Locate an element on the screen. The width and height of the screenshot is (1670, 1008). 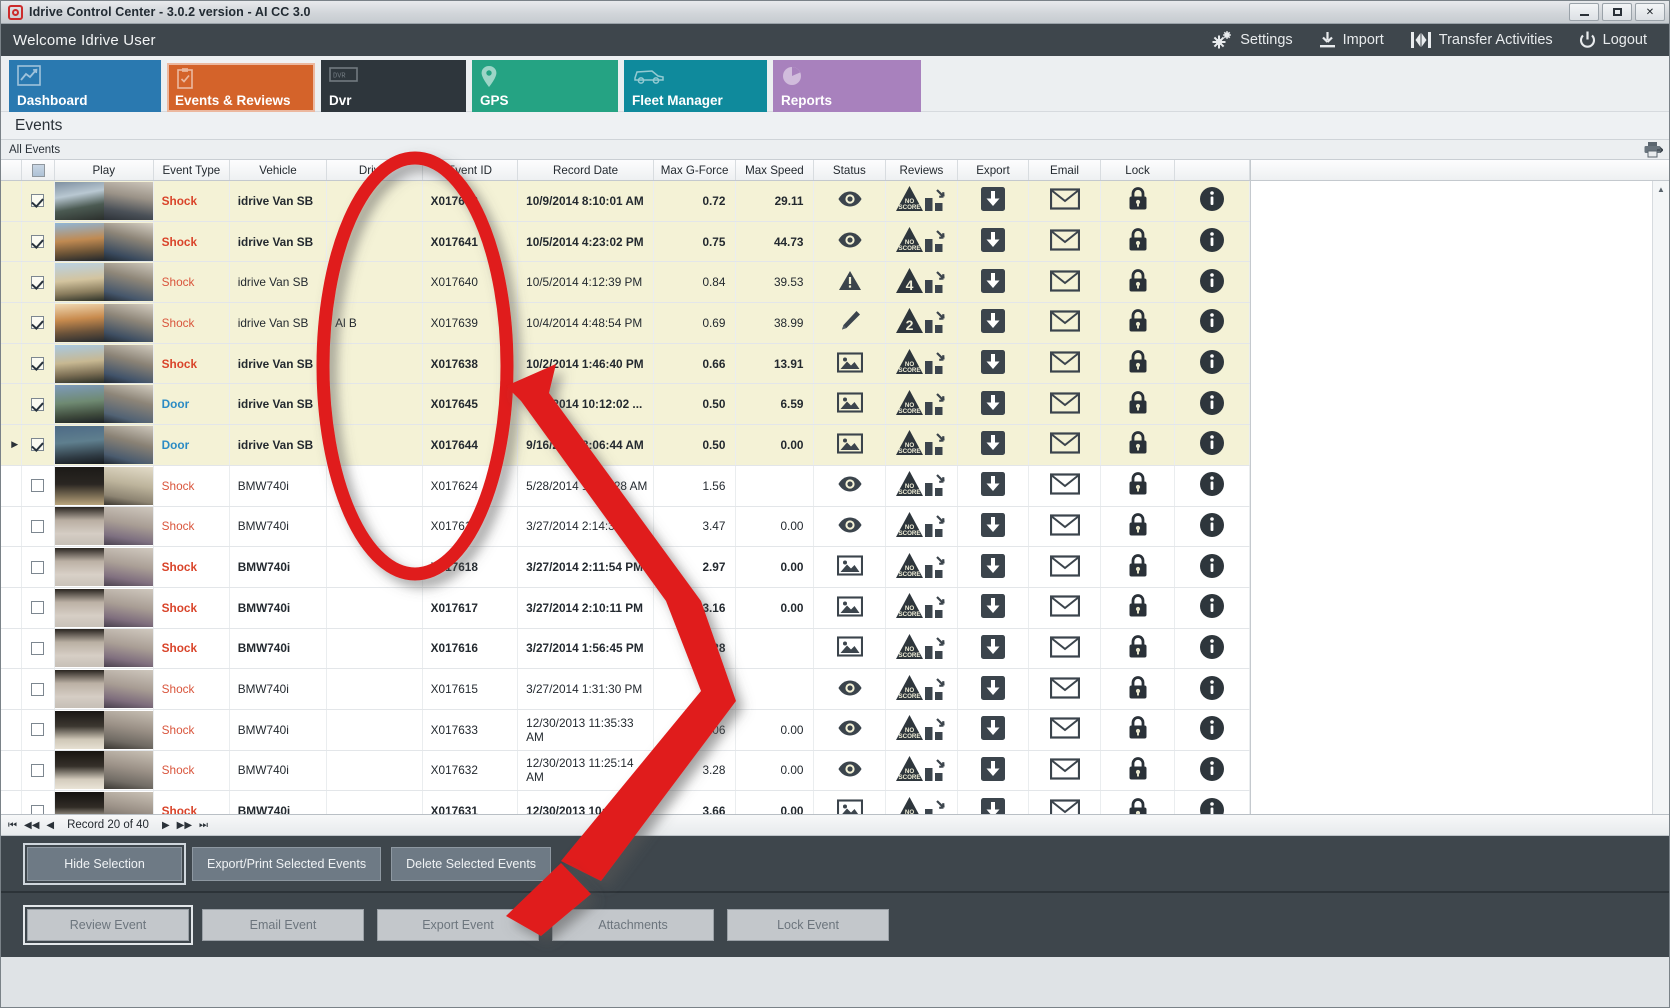
column-header-max-speed: Max Speed is located at coordinates (775, 170).